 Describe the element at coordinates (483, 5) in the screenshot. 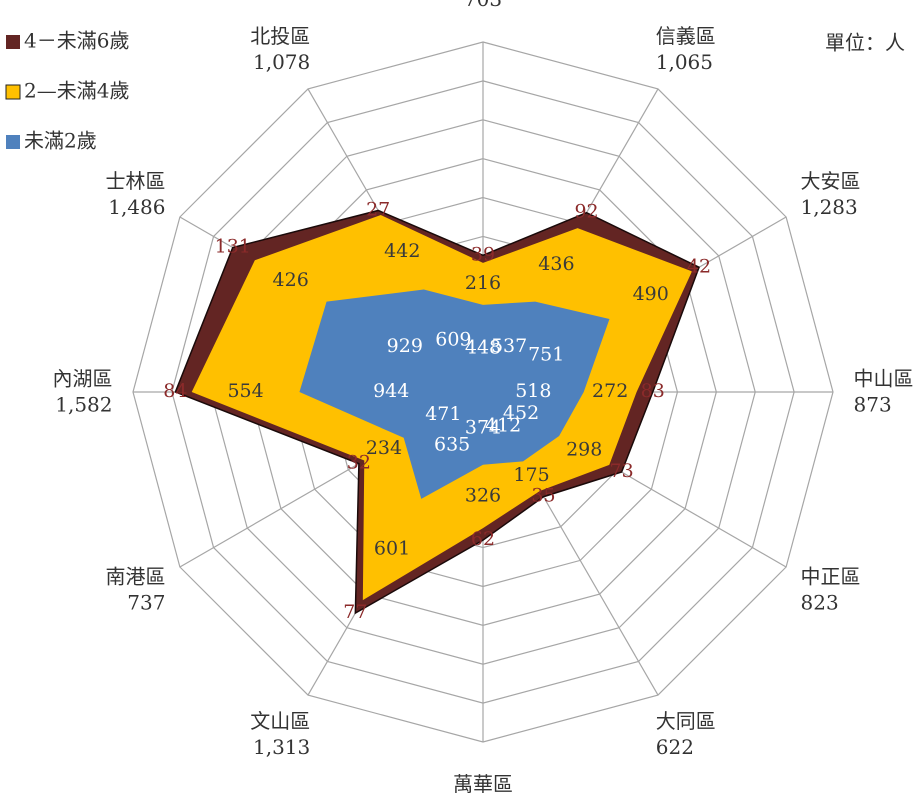

I see `category-total: 703` at that location.